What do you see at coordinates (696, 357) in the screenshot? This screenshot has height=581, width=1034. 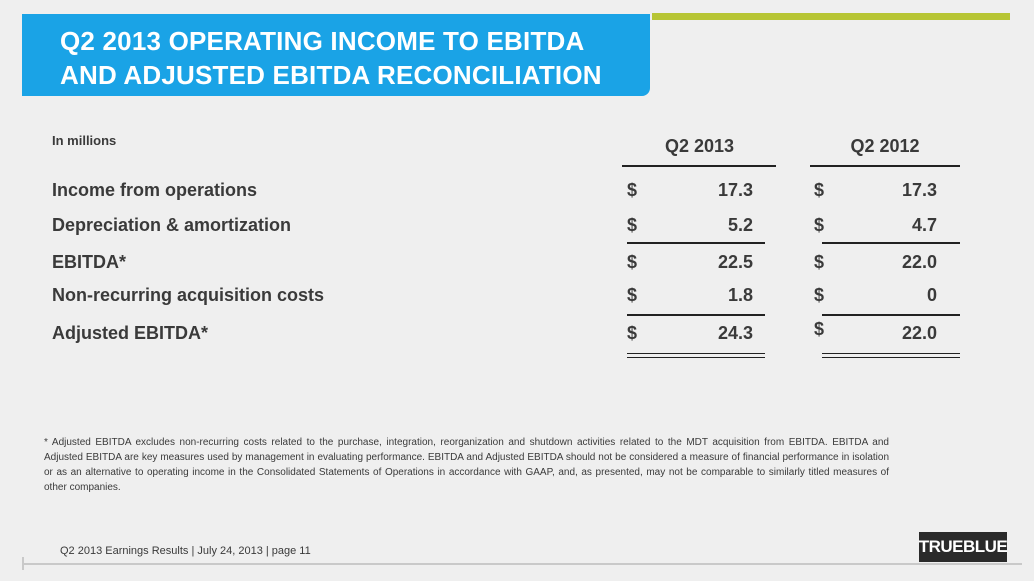 I see `double-rule-bottom-q2-2013` at bounding box center [696, 357].